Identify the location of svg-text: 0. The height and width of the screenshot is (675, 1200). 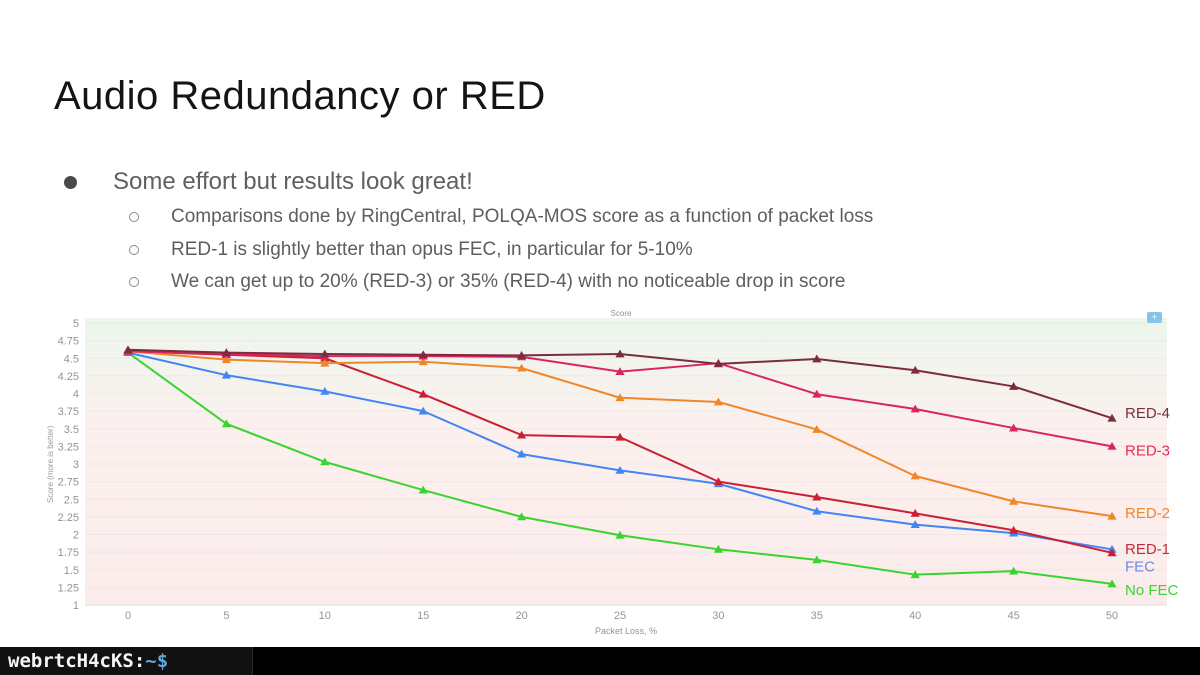
(128, 616).